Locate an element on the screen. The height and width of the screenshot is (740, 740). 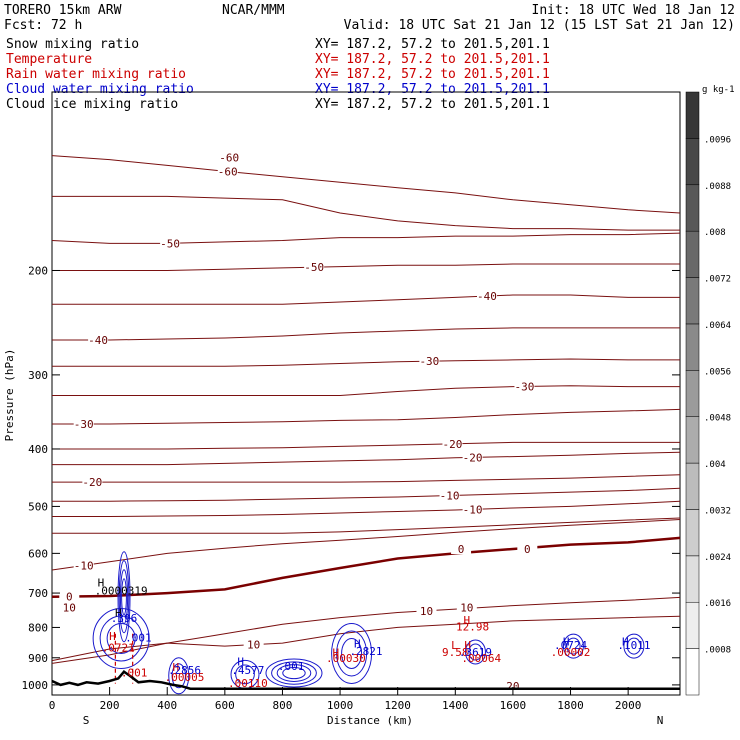
isotherm-label: -60 is located at coordinates (228, 171).